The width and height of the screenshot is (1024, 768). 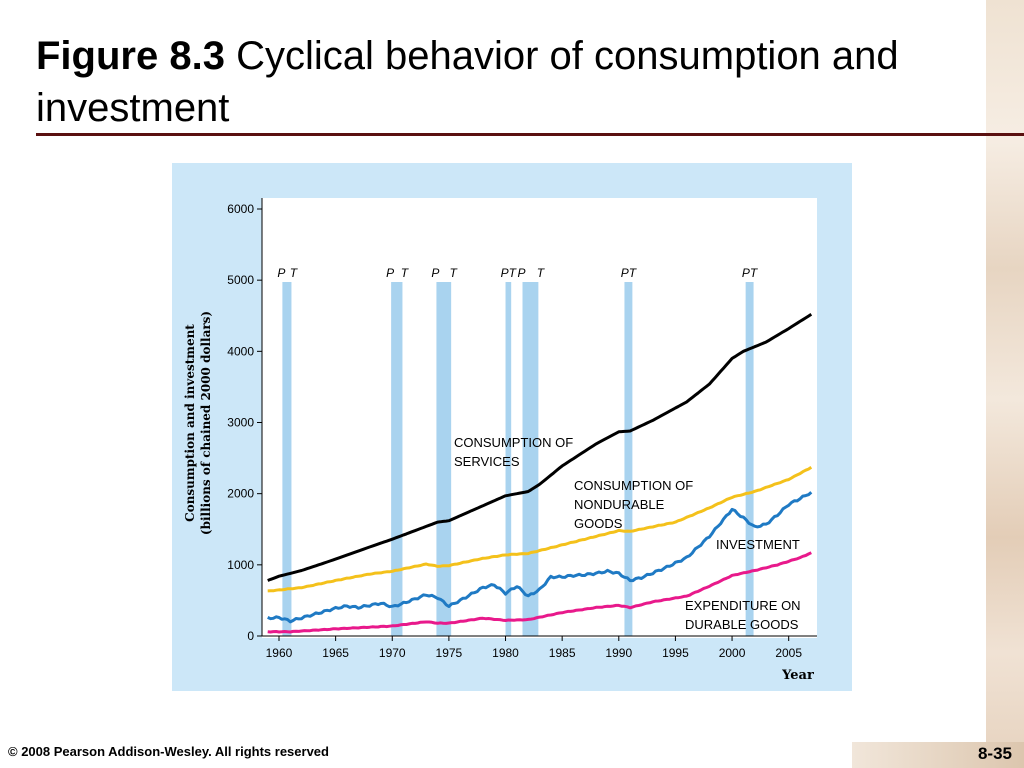 What do you see at coordinates (788, 653) in the screenshot?
I see `x-tick-label: 2005` at bounding box center [788, 653].